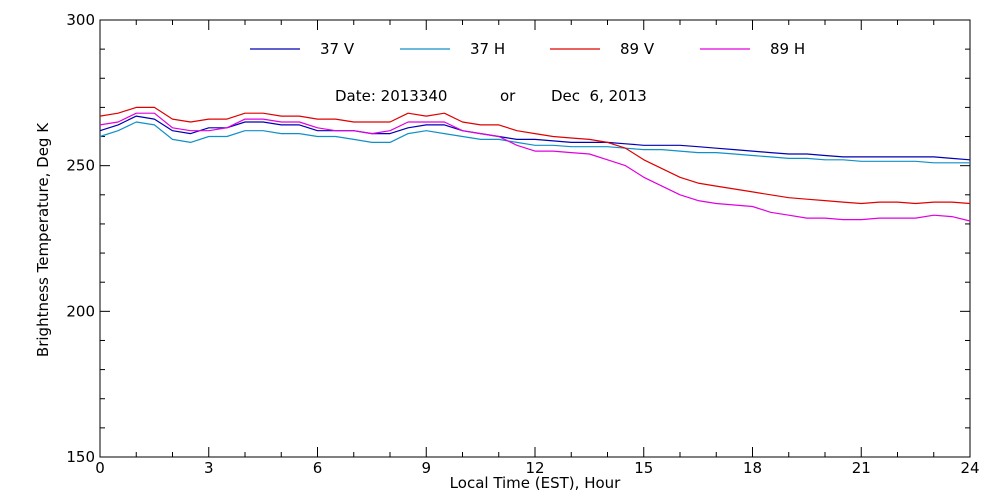 This screenshot has width=1000, height=500. What do you see at coordinates (787, 49) in the screenshot?
I see `legend-label-89-h: 89 H` at bounding box center [787, 49].